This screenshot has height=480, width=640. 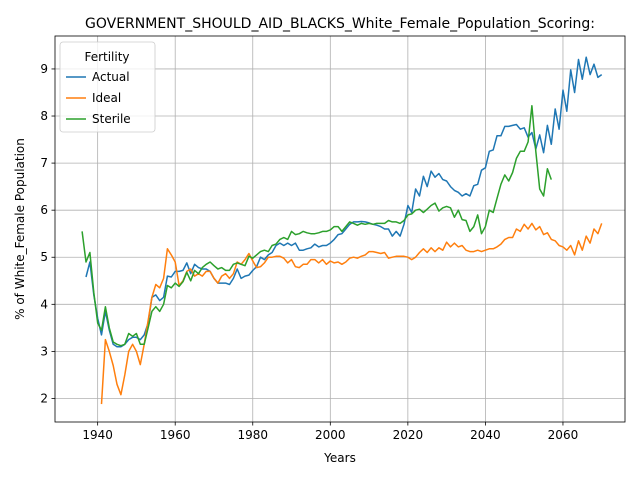 I want to click on y-tick-label: 5, so click(x=44, y=257).